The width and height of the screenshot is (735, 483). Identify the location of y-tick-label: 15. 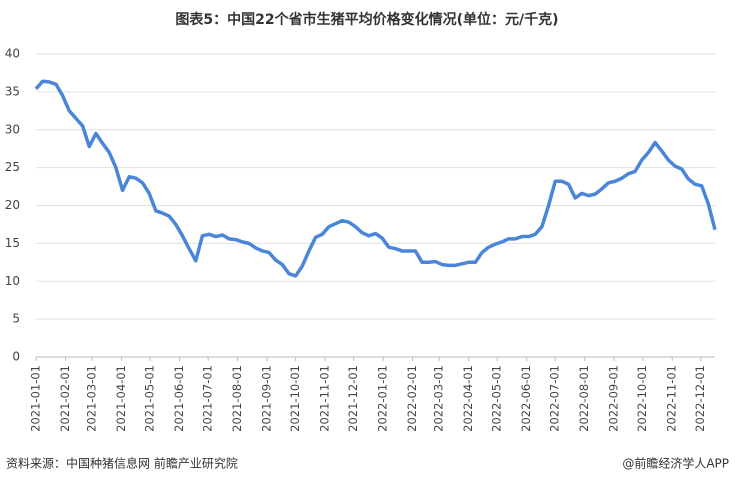
(12, 243).